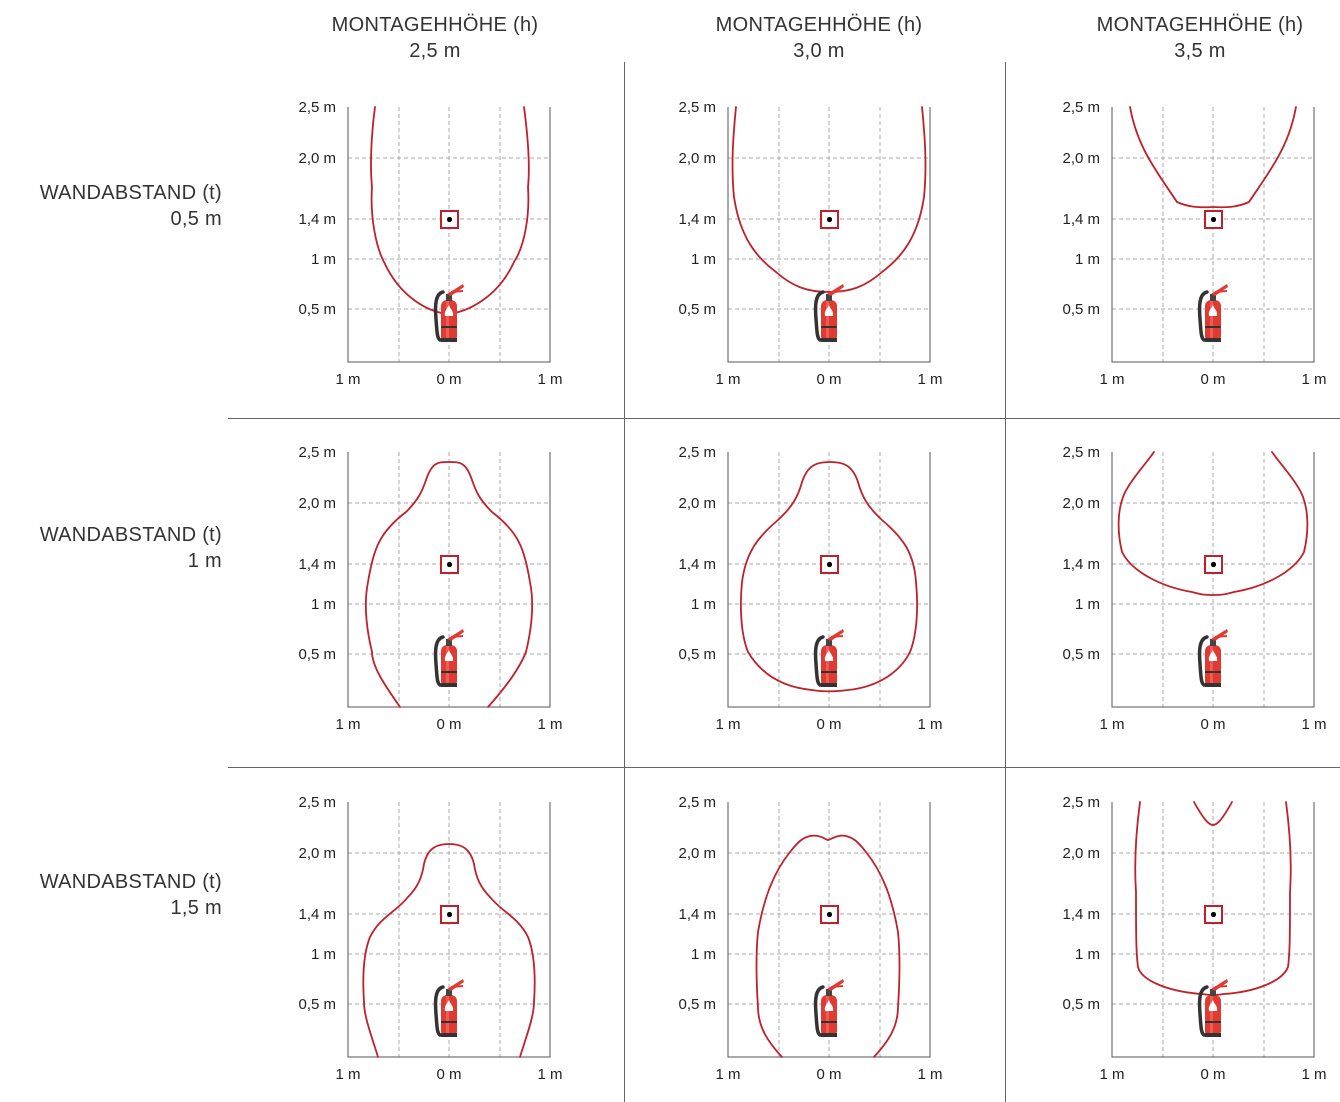  I want to click on column-header-value: 3,5 m, so click(1200, 51).